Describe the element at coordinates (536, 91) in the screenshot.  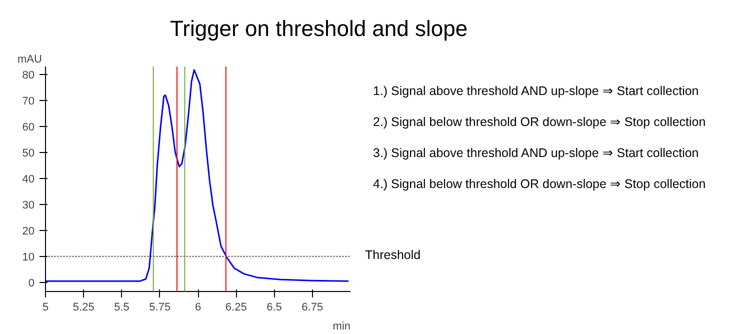
I see `text: 1.) Signal above threshold AND up-slope ⇒ Start collection` at that location.